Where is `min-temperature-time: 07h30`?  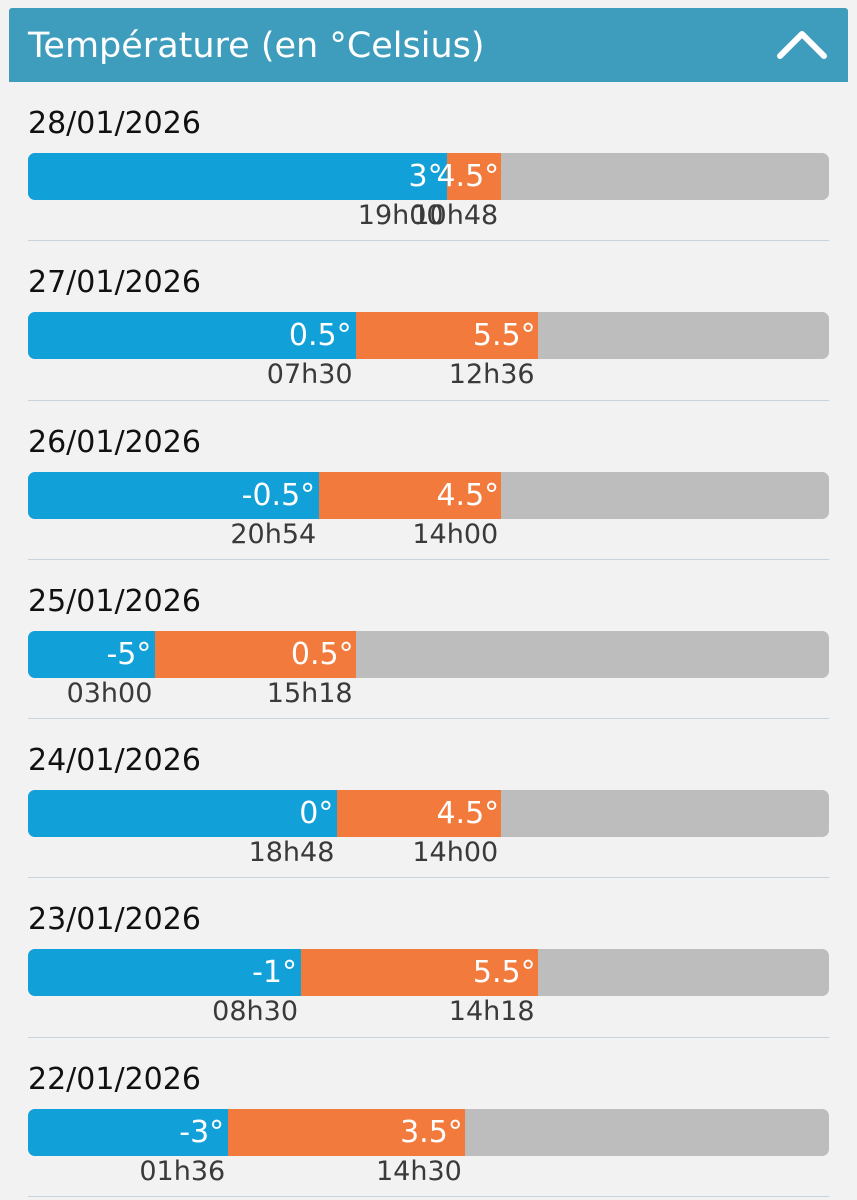
min-temperature-time: 07h30 is located at coordinates (309, 375).